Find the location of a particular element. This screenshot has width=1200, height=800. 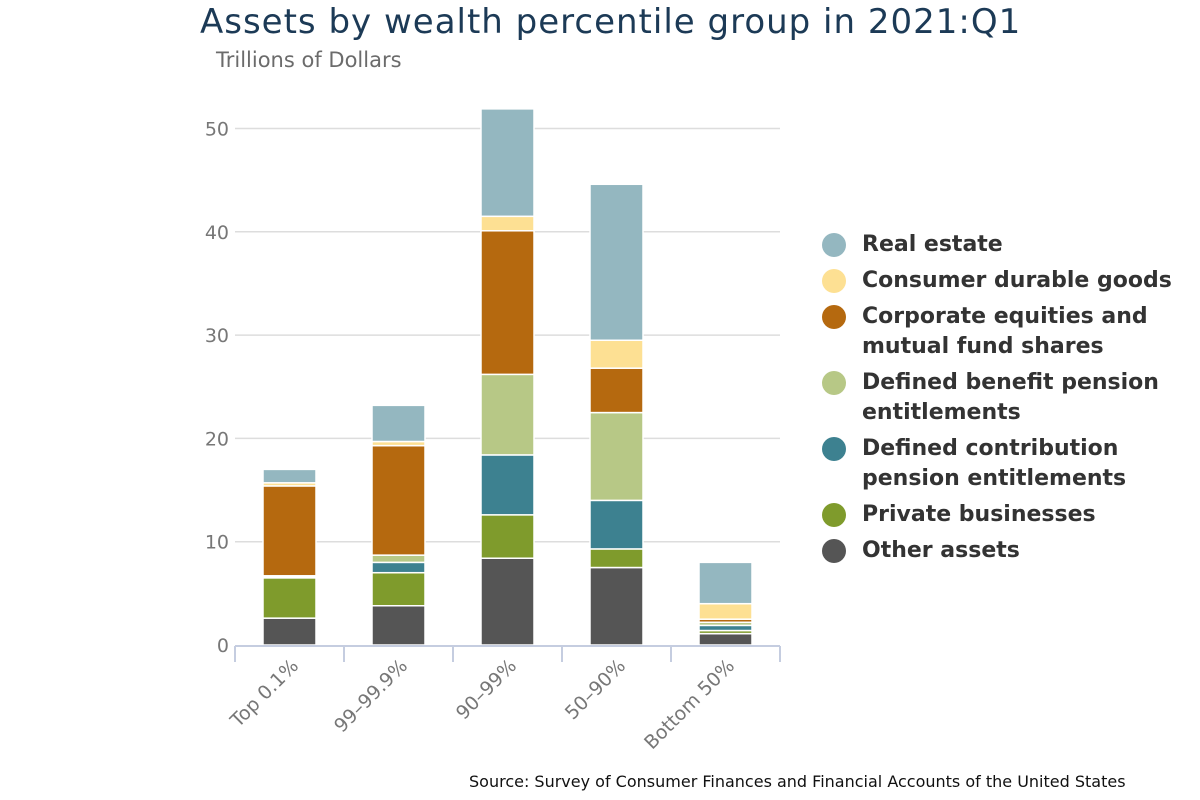

legend-item: Defined benefit pension entitlements is located at coordinates (1007, 398).